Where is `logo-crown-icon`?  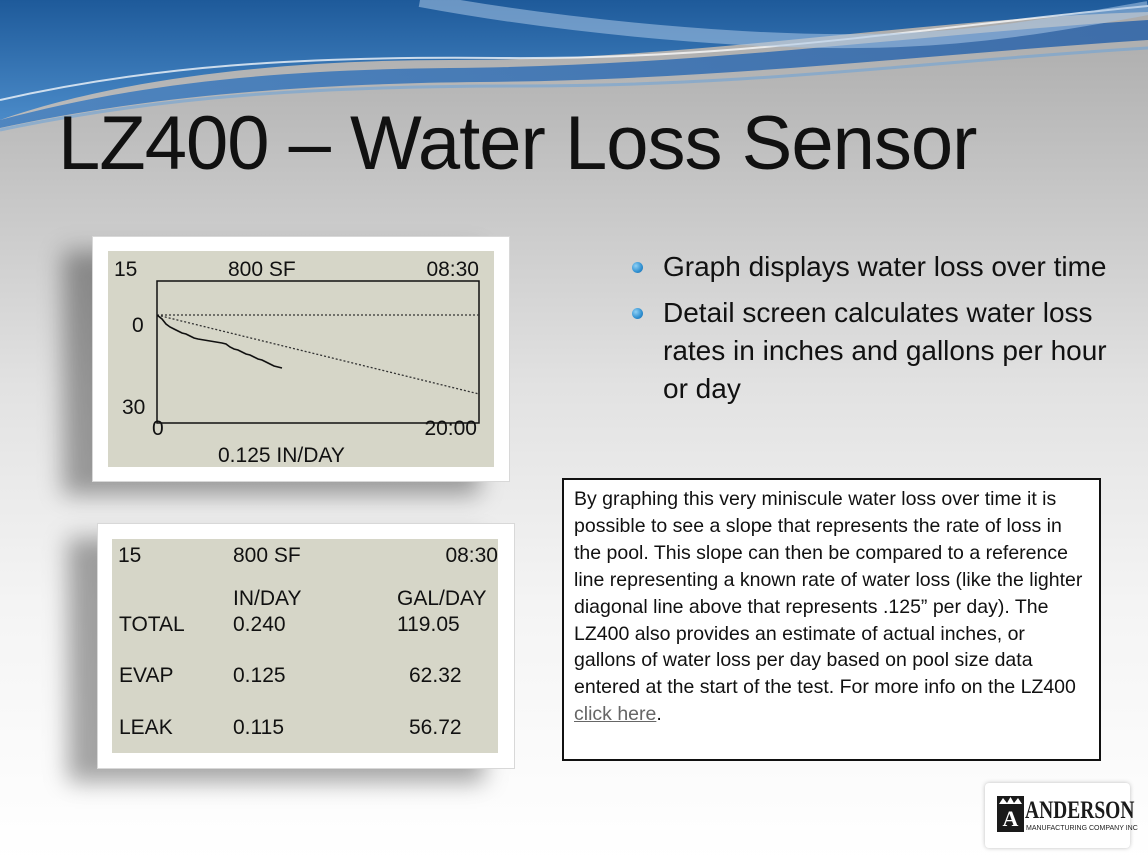
logo-crown-icon is located at coordinates (1010, 800).